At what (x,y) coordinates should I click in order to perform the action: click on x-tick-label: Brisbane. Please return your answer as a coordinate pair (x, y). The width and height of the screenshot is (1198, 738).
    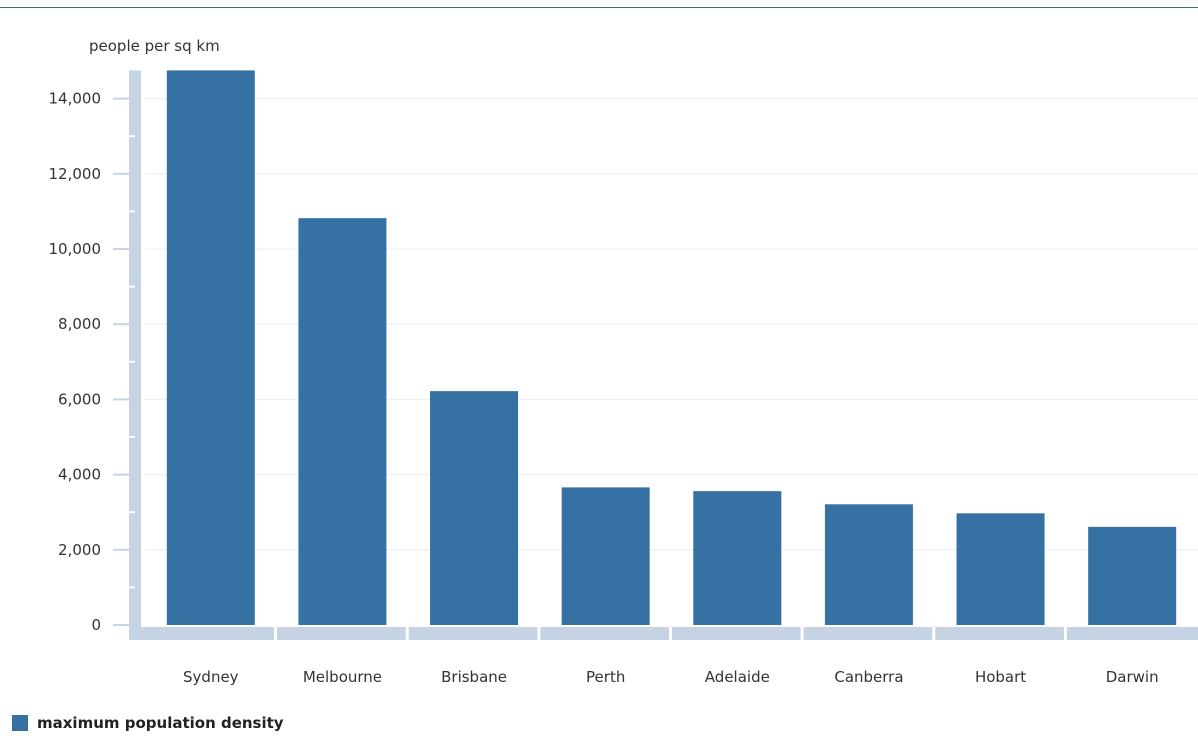
    Looking at the image, I should click on (474, 677).